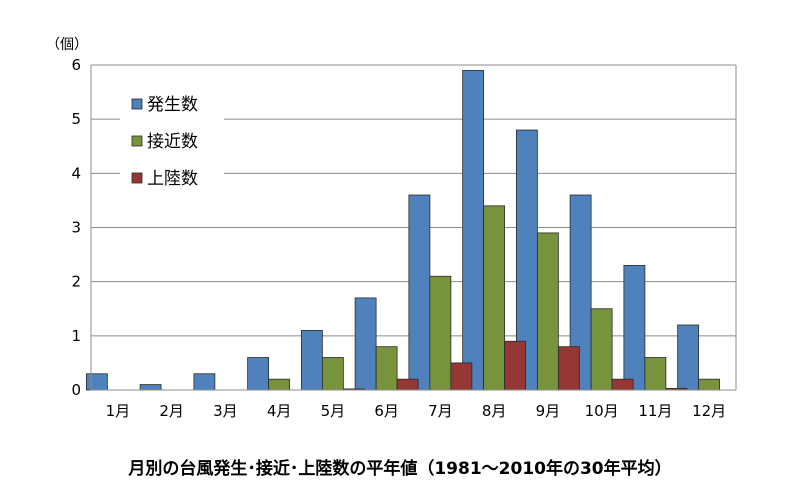 The width and height of the screenshot is (800, 502). What do you see at coordinates (76, 390) in the screenshot?
I see `y-tick-label: 0` at bounding box center [76, 390].